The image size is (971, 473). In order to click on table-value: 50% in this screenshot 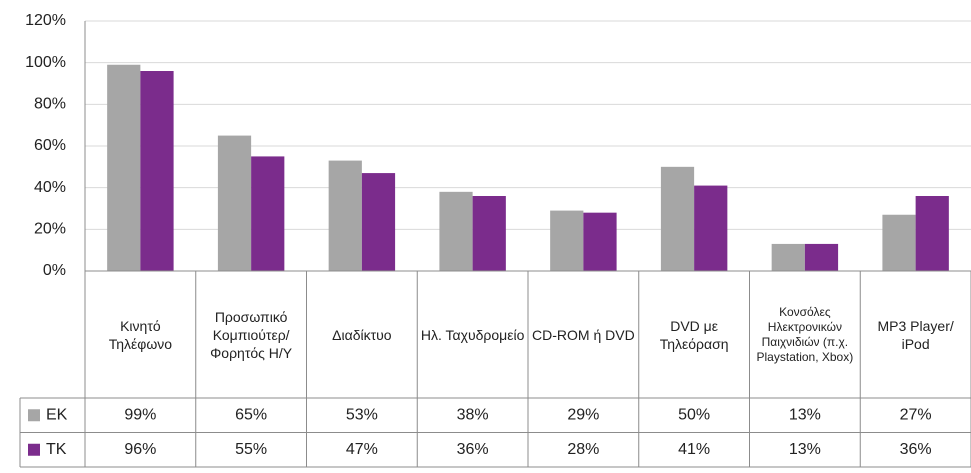, I will do `click(694, 414)`.